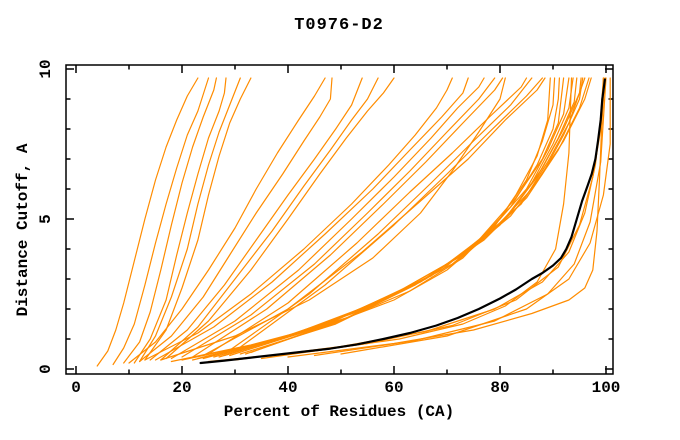 The height and width of the screenshot is (440, 680). Describe the element at coordinates (46, 219) in the screenshot. I see `y-tick-label: 5` at that location.